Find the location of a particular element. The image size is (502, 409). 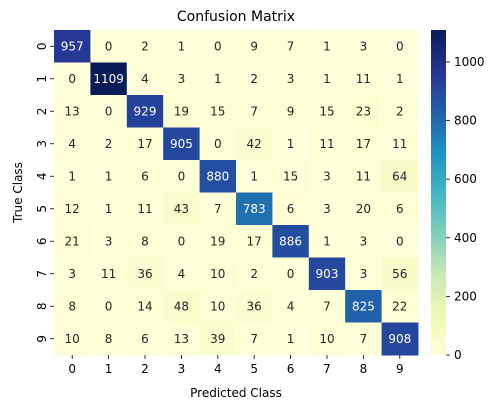

heatmap-cell-r8-c4 is located at coordinates (218, 306).